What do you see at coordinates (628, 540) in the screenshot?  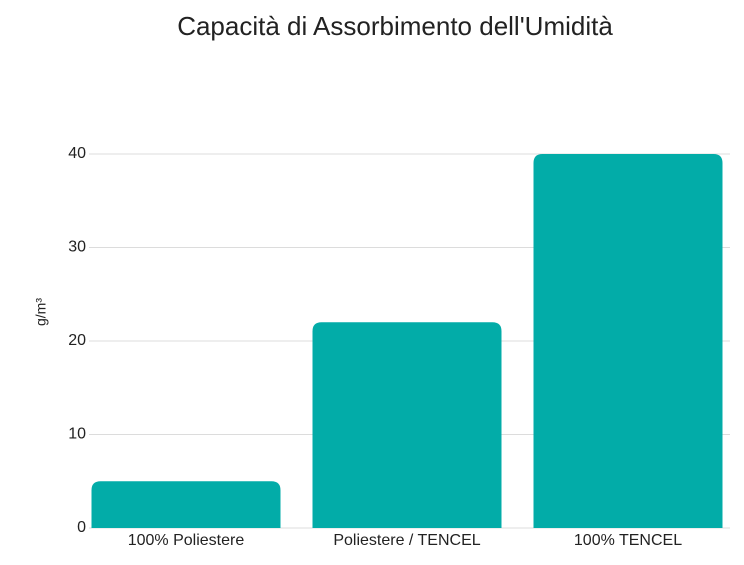 I see `x-tick-label: 100% TENCEL` at bounding box center [628, 540].